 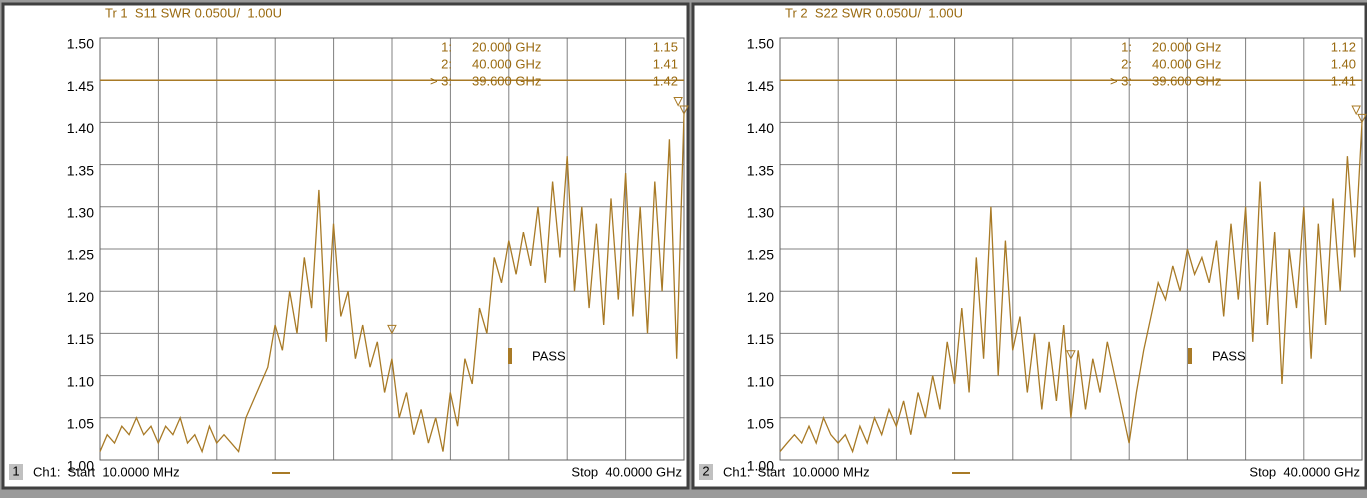 I want to click on marker-value: 1.12, so click(x=1343, y=46).